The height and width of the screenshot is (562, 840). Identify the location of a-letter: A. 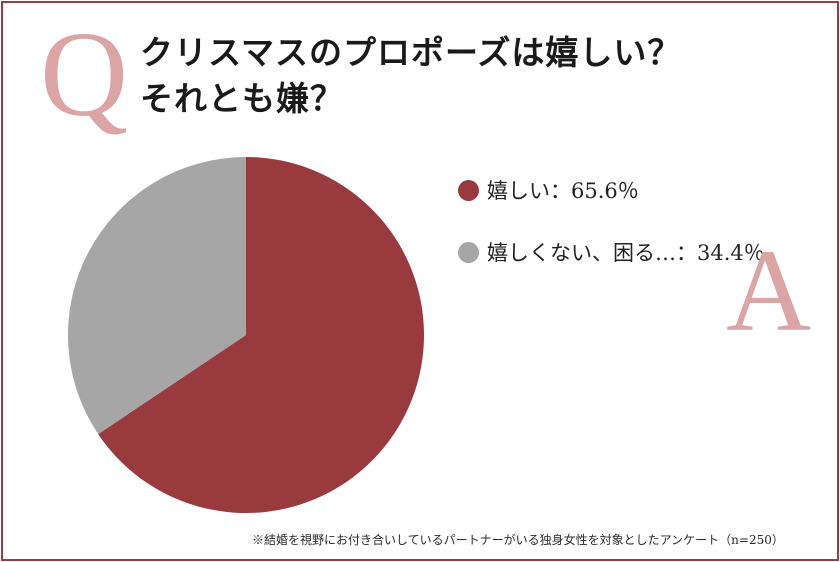
(769, 290).